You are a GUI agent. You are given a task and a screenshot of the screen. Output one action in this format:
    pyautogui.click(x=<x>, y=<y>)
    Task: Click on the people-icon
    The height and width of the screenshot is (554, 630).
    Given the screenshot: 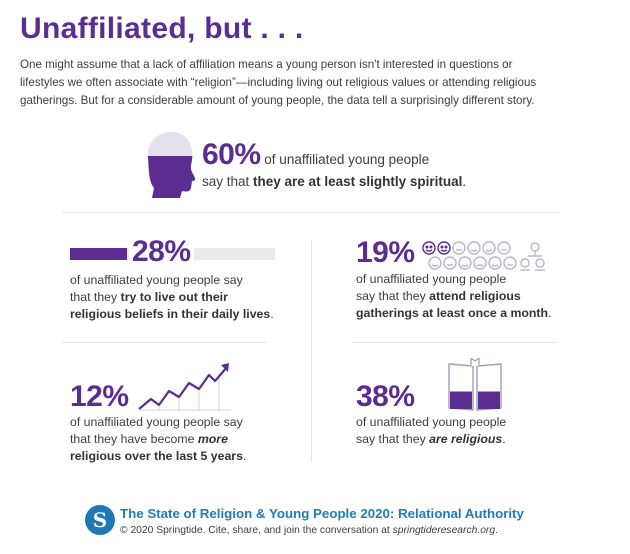 What is the action you would take?
    pyautogui.click(x=483, y=256)
    